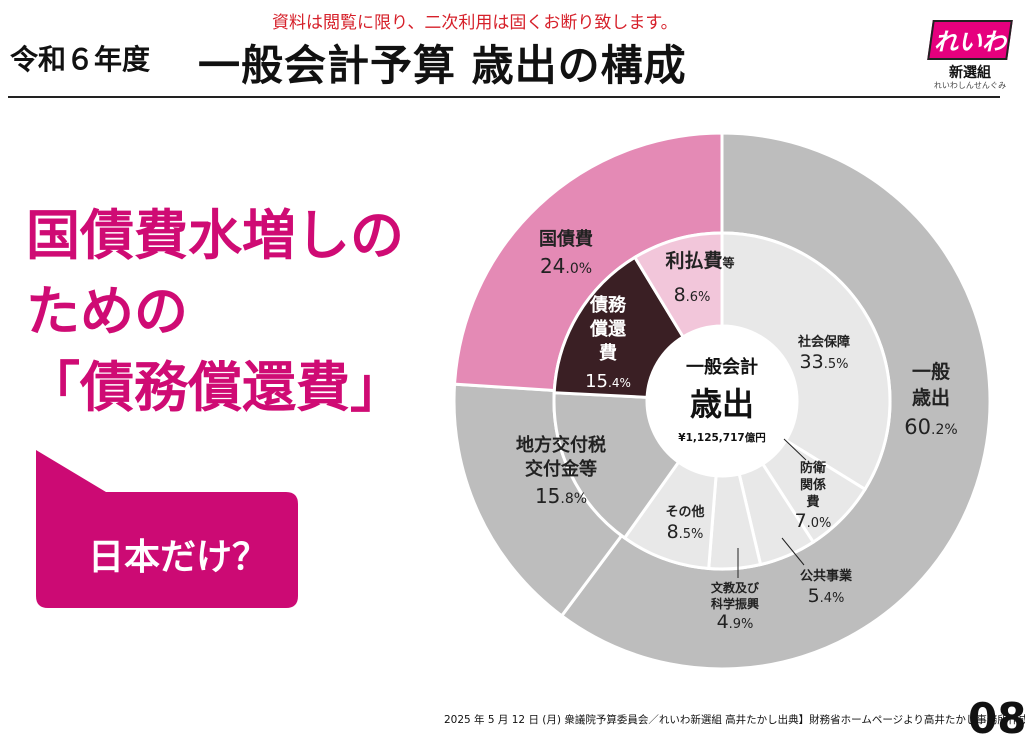 The image size is (1025, 743). Describe the element at coordinates (812, 502) in the screenshot. I see `label-inner-1-text-2: 費` at that location.